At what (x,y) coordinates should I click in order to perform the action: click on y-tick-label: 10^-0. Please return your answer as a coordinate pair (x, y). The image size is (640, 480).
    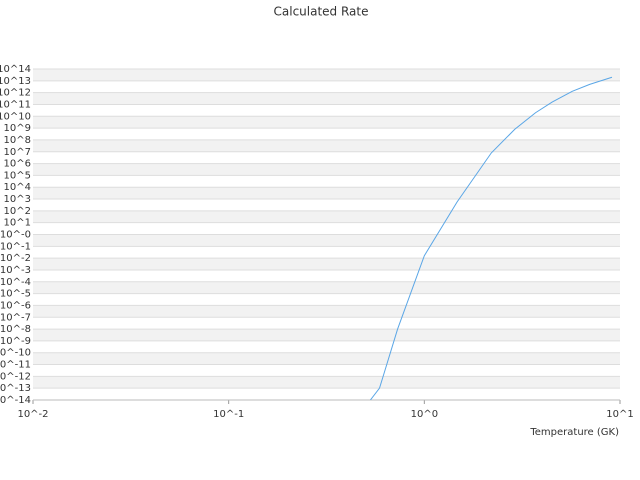
    Looking at the image, I should click on (15, 235).